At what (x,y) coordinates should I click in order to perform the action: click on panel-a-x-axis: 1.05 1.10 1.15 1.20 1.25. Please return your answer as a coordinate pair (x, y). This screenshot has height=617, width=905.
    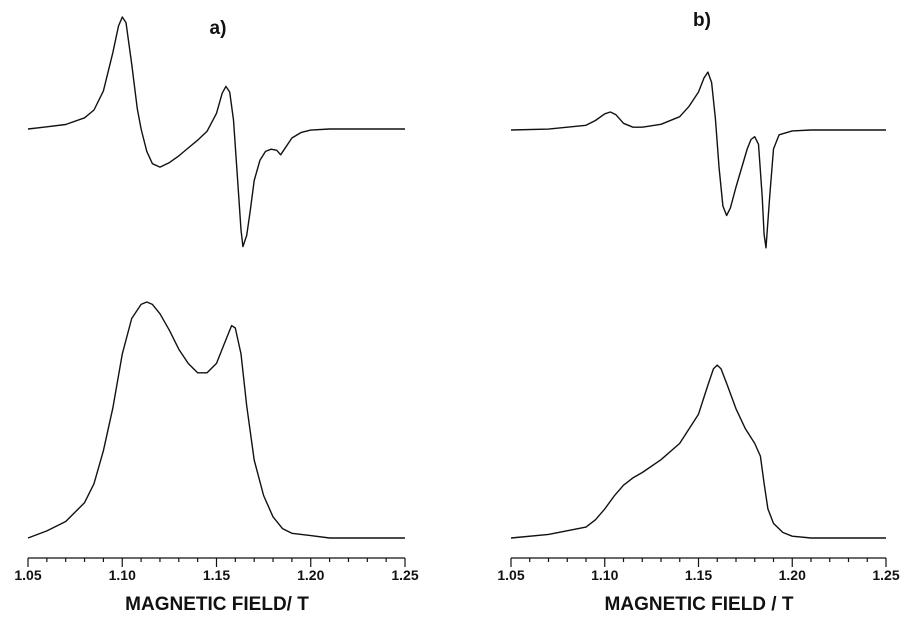
    Looking at the image, I should click on (216, 570).